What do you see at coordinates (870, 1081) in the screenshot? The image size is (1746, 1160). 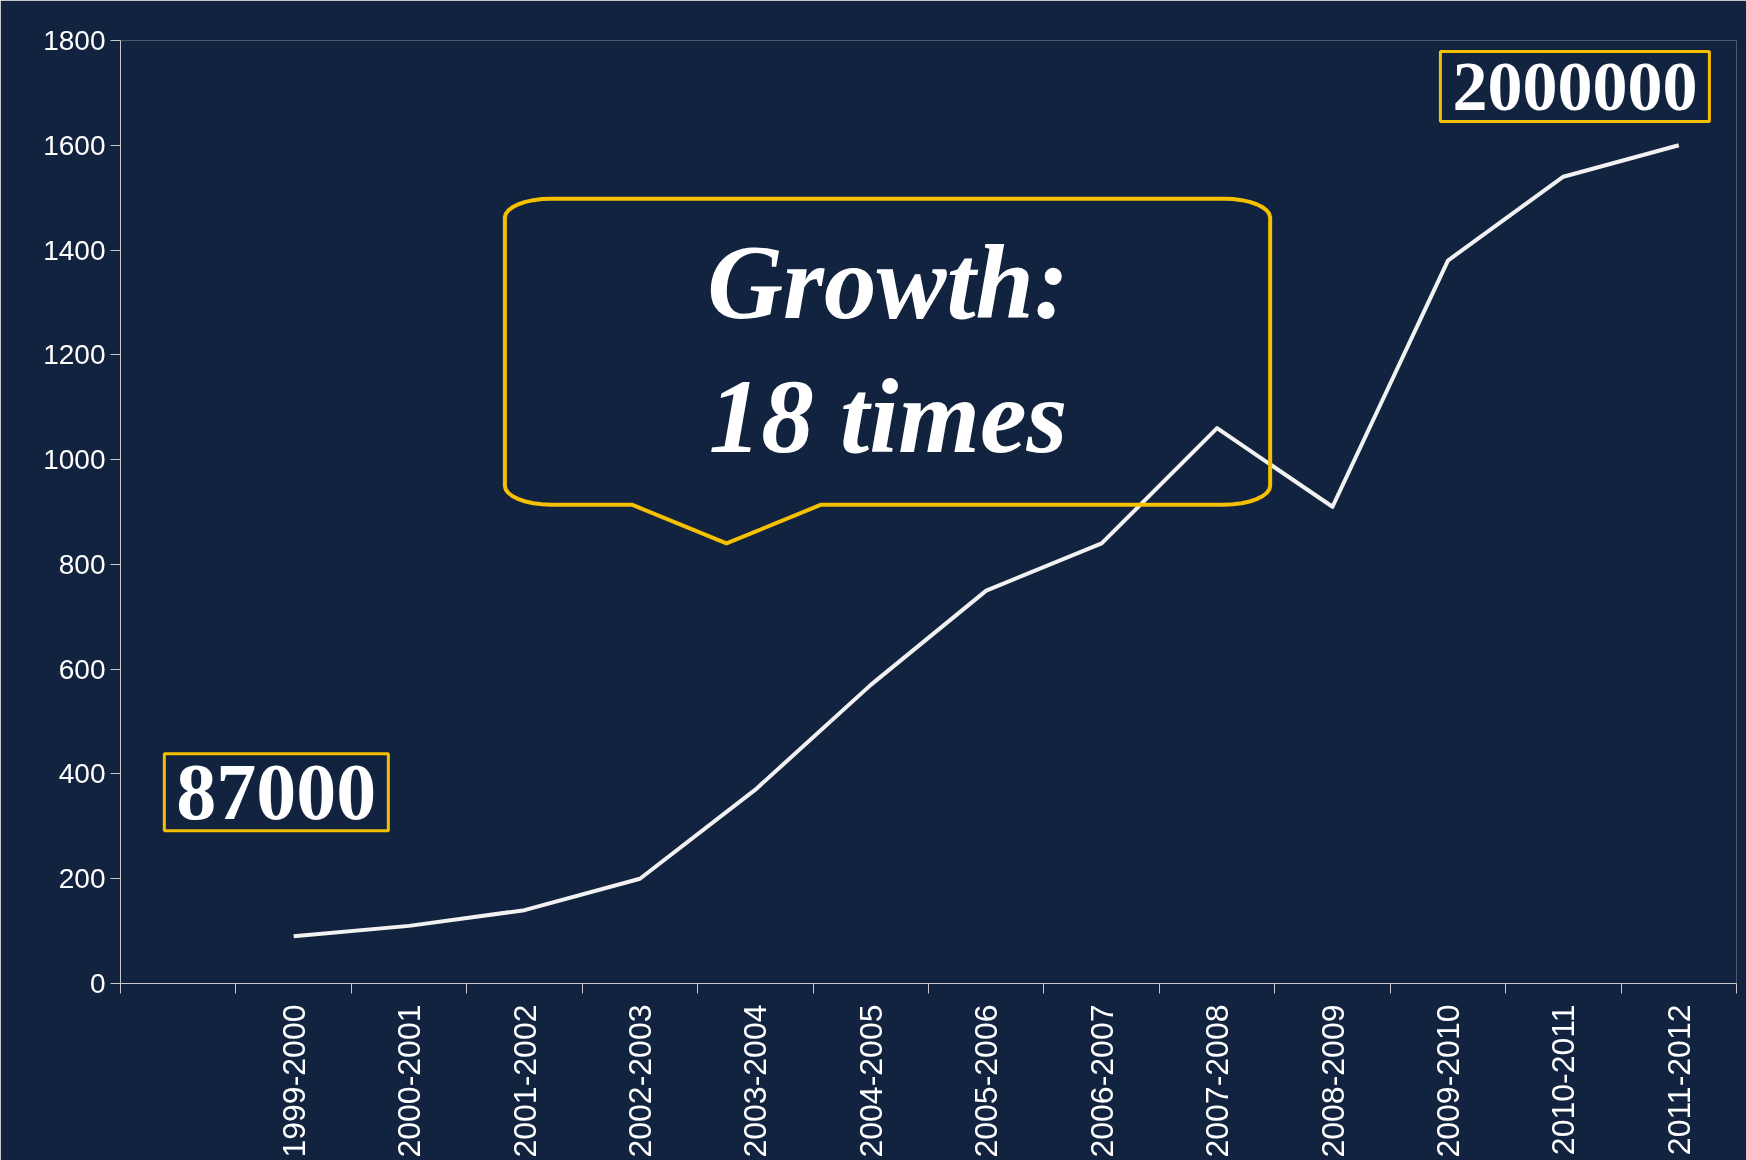 I see `x-tick-label: 2004-2005` at bounding box center [870, 1081].